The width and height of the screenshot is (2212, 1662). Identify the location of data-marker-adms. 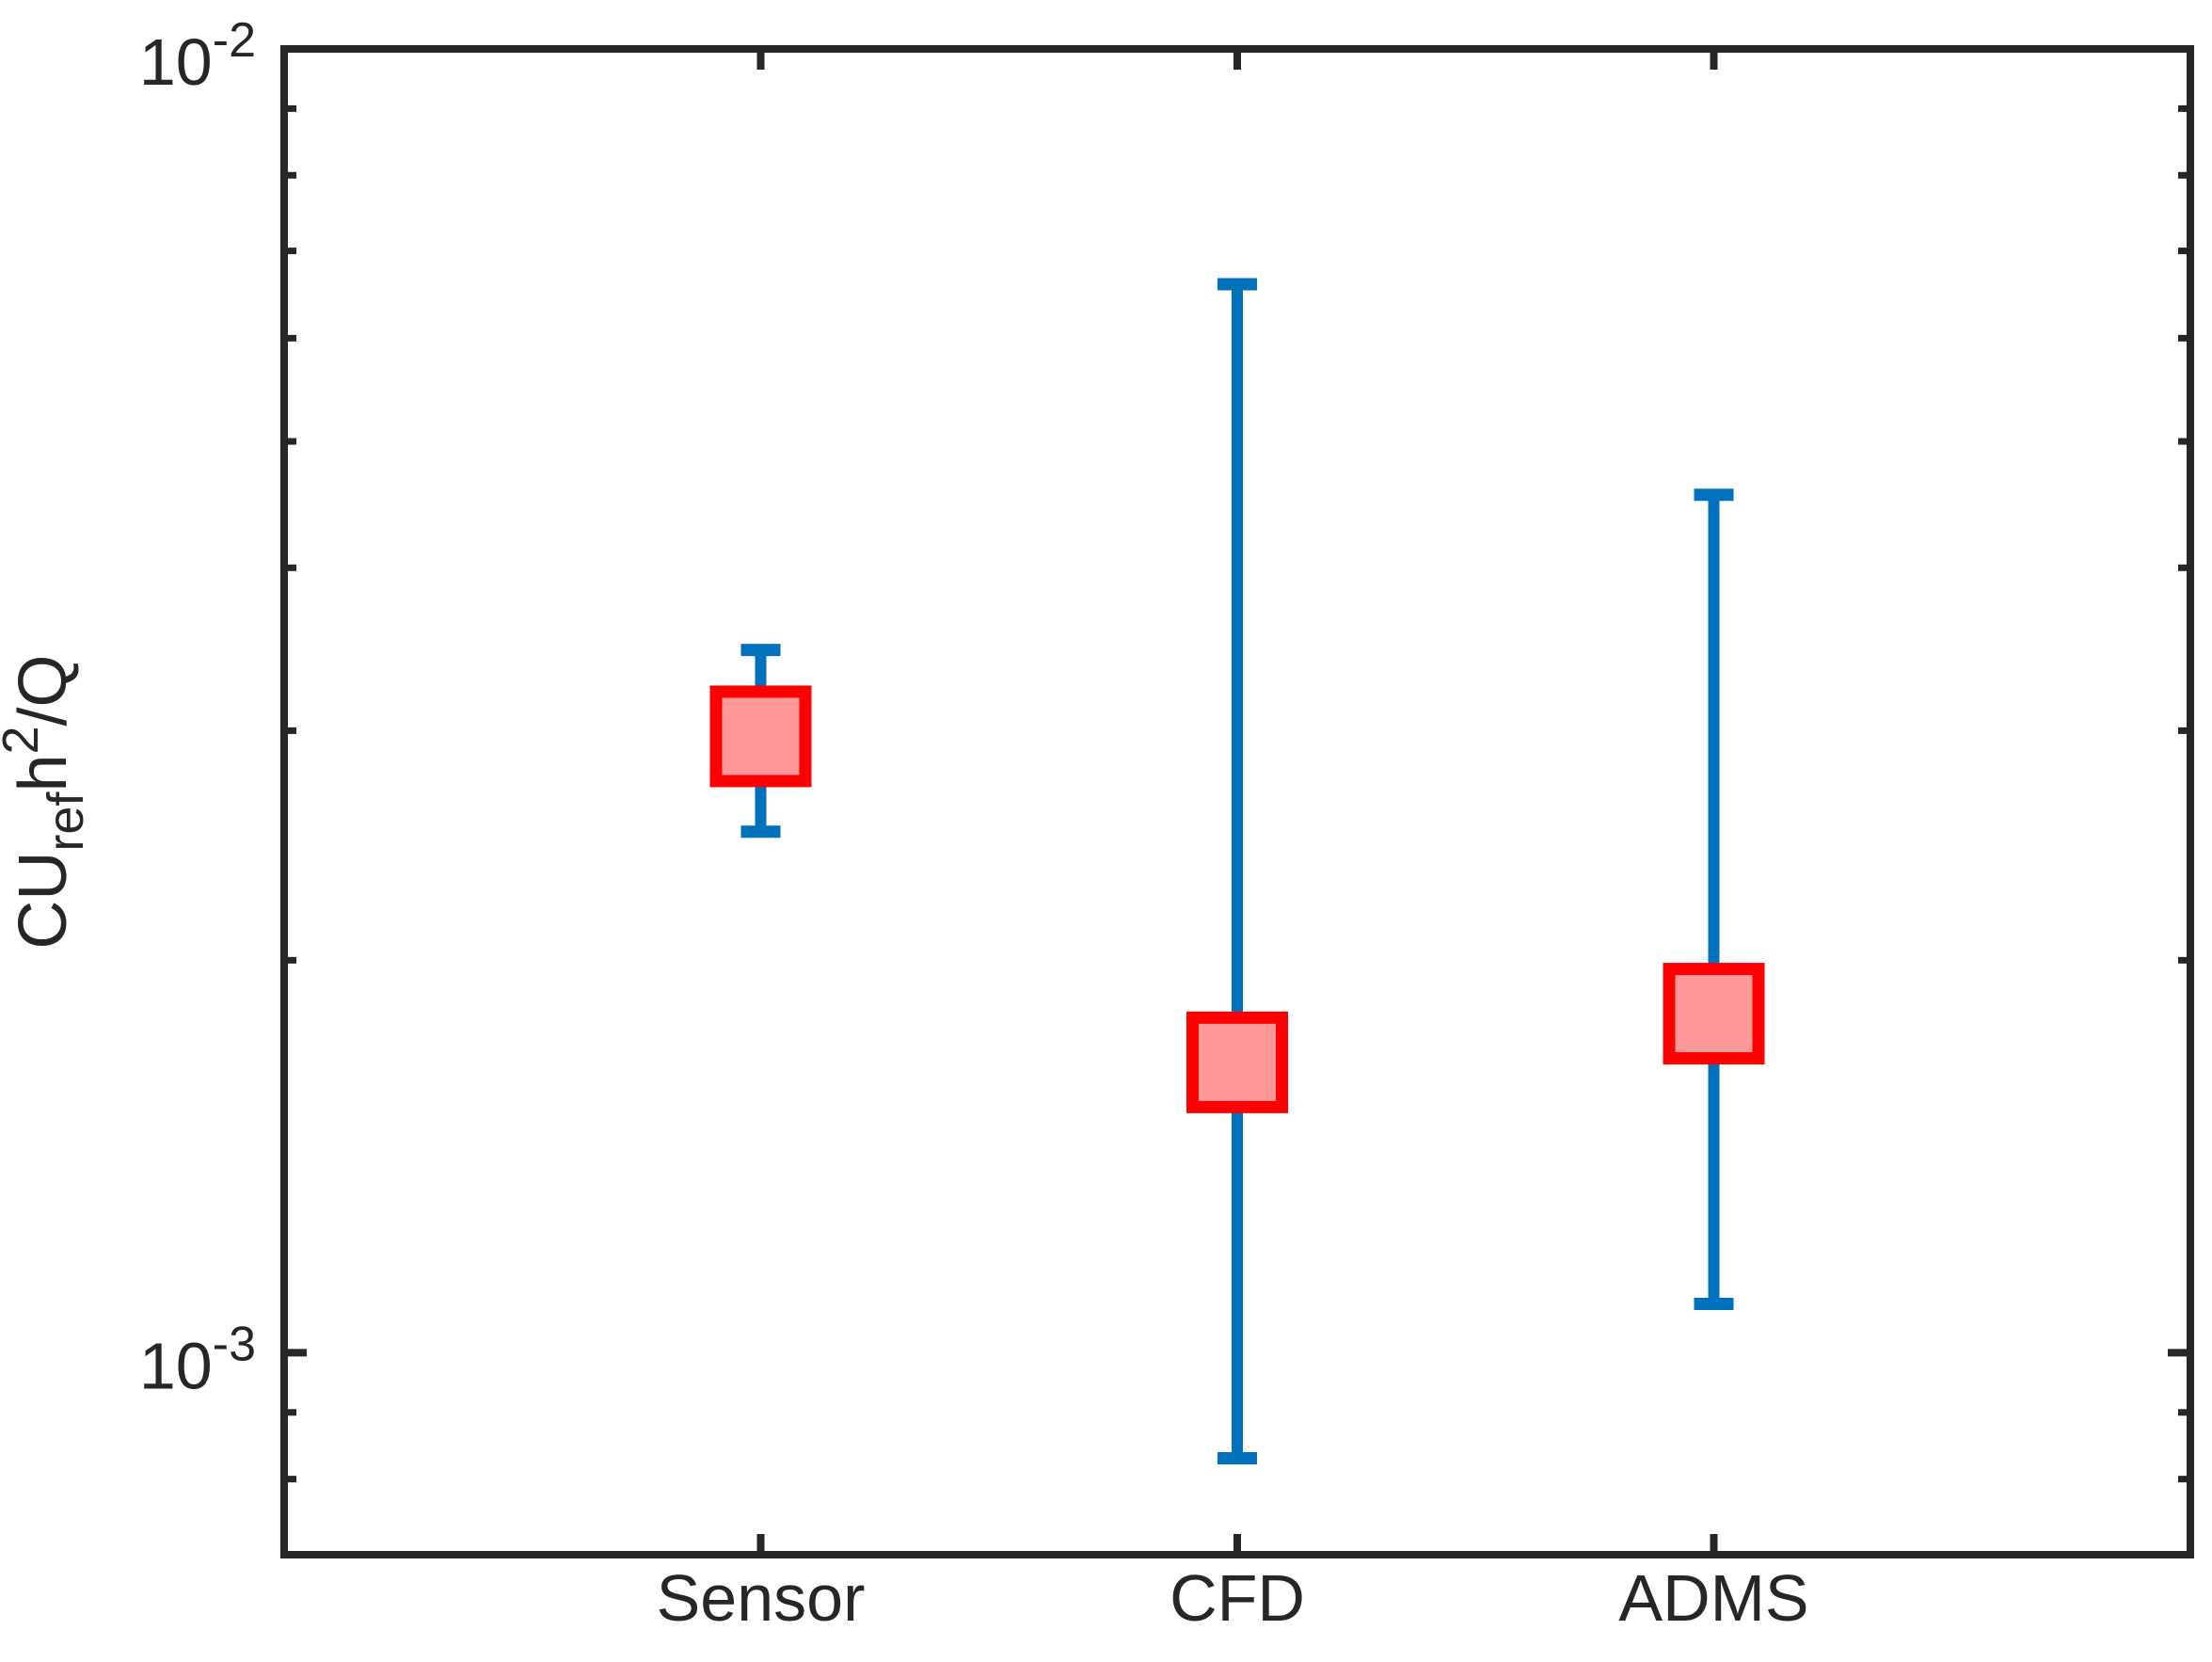
(1714, 1014).